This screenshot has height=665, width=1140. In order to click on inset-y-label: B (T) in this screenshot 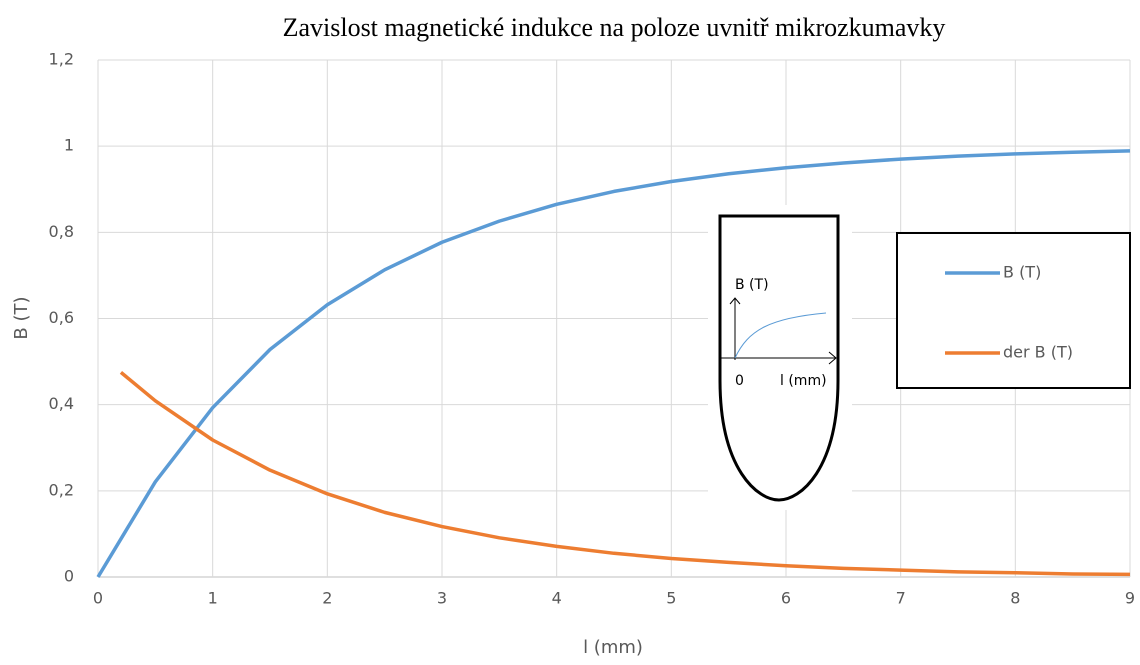, I will do `click(752, 285)`.